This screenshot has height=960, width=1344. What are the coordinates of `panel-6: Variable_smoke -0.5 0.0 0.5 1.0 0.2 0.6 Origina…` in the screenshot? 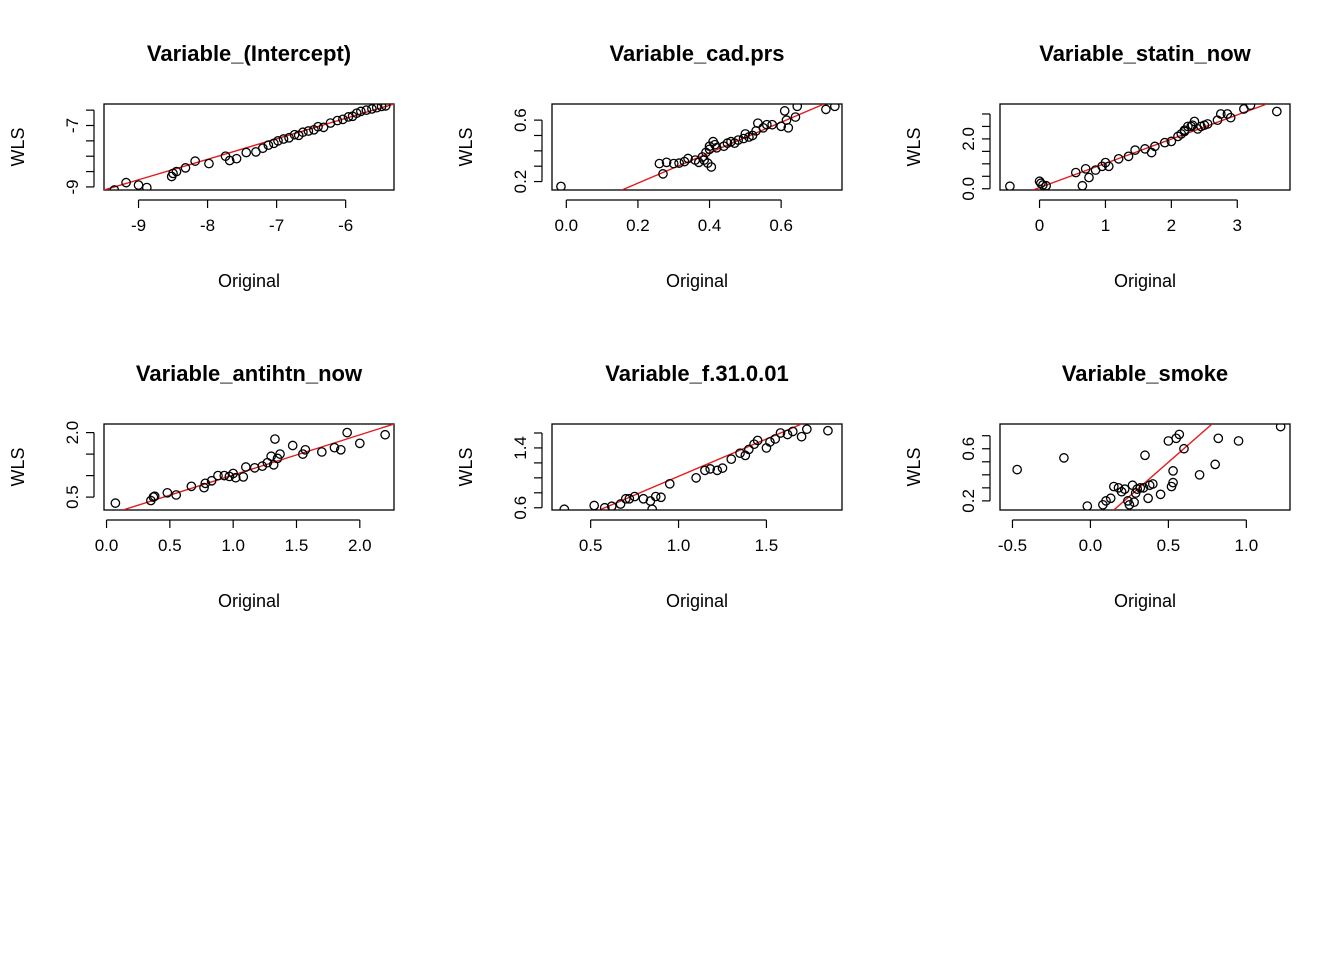 It's located at (1097, 486).